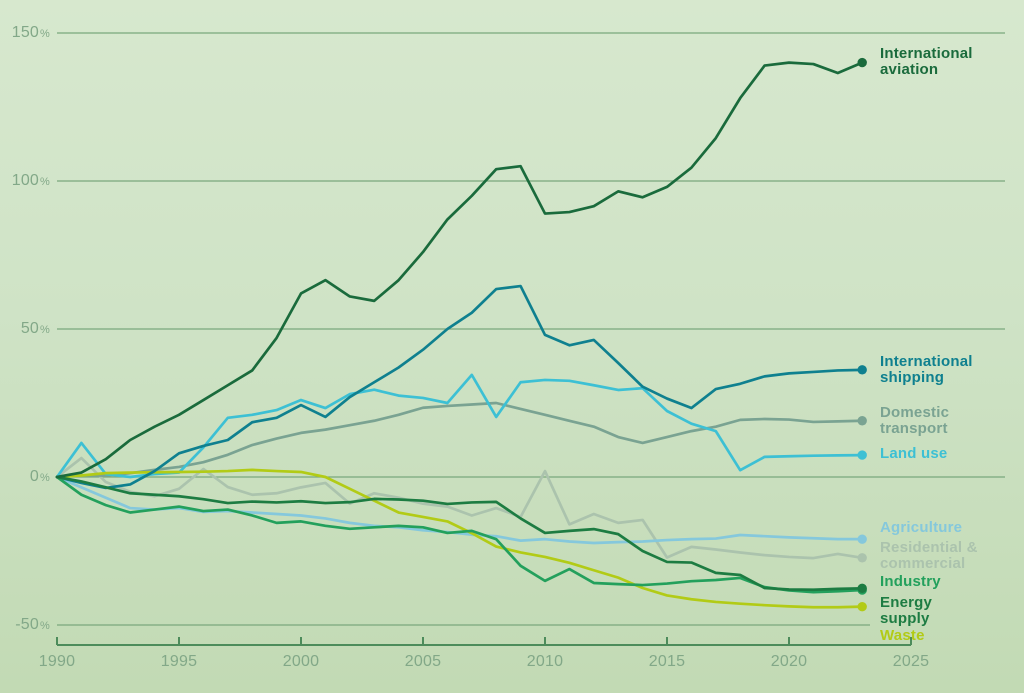  I want to click on series-line-land-use, so click(459, 426).